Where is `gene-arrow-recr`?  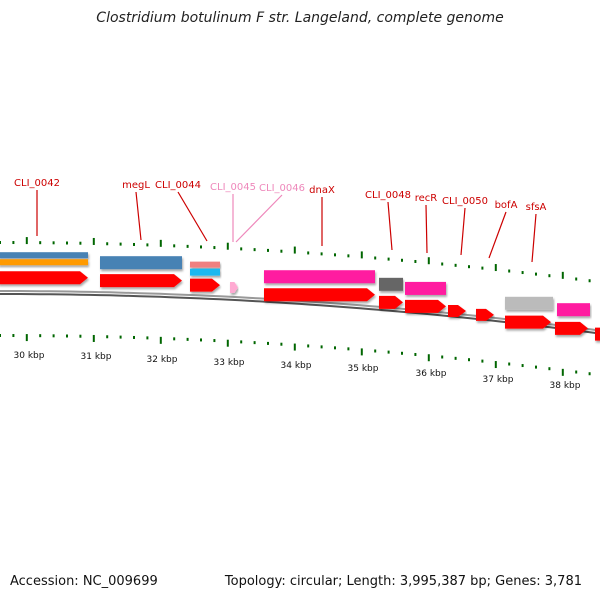
gene-arrow-recr is located at coordinates (425, 306).